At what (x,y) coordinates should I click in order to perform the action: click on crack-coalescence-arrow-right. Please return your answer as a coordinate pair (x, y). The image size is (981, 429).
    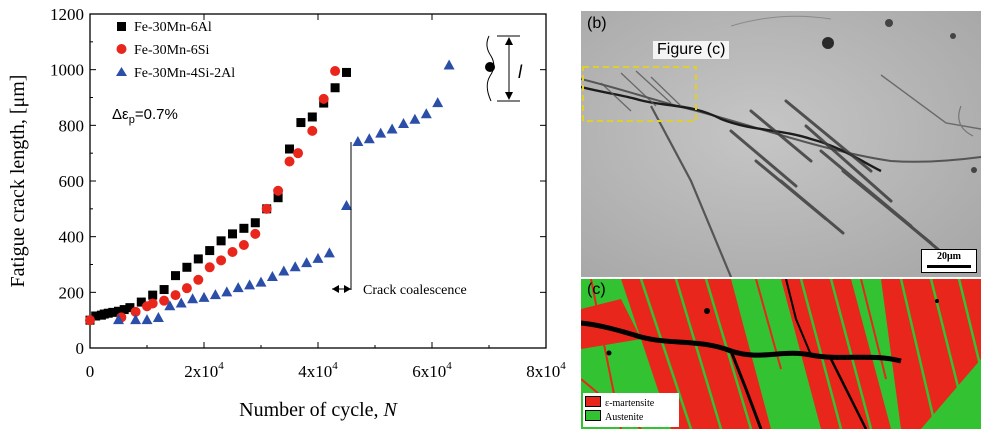
    Looking at the image, I should click on (347, 289).